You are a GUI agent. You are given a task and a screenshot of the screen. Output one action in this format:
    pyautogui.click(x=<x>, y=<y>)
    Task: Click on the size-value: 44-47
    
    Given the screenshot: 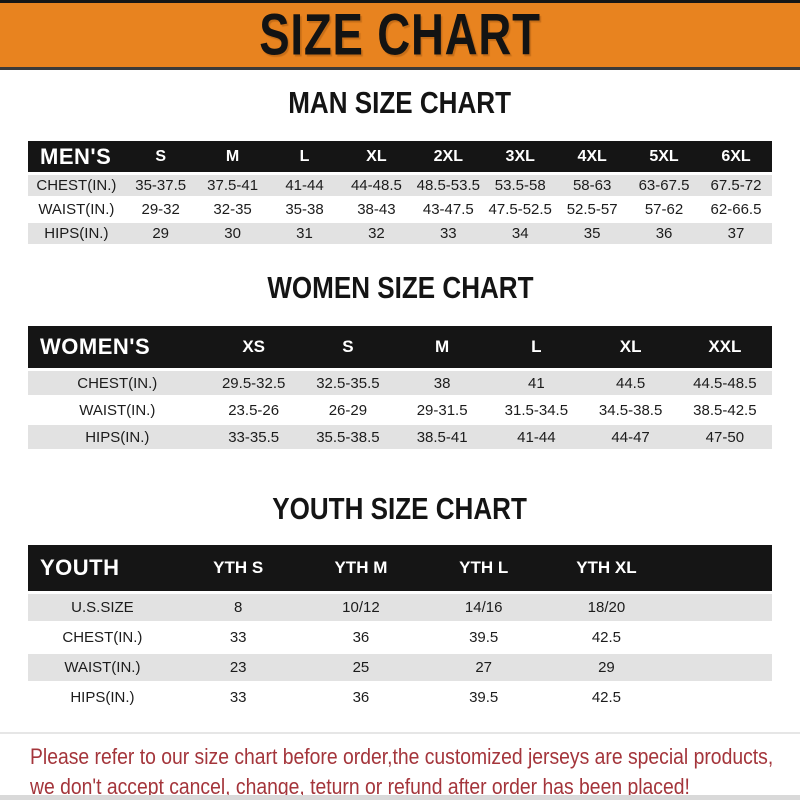 What is the action you would take?
    pyautogui.click(x=630, y=437)
    